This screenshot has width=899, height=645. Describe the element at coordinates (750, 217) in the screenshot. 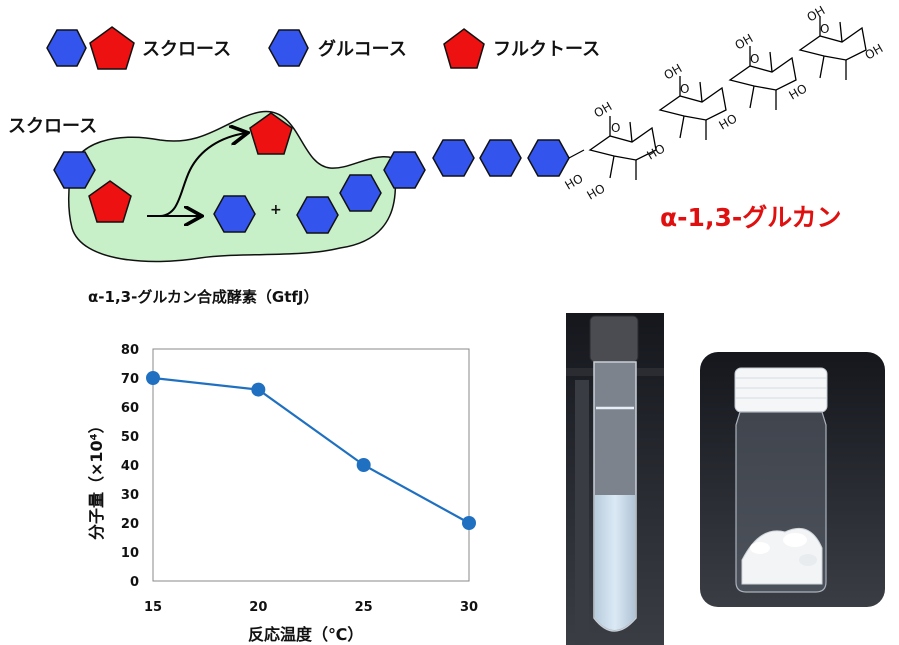

I see `product-label: α-1,3-グルカン` at that location.